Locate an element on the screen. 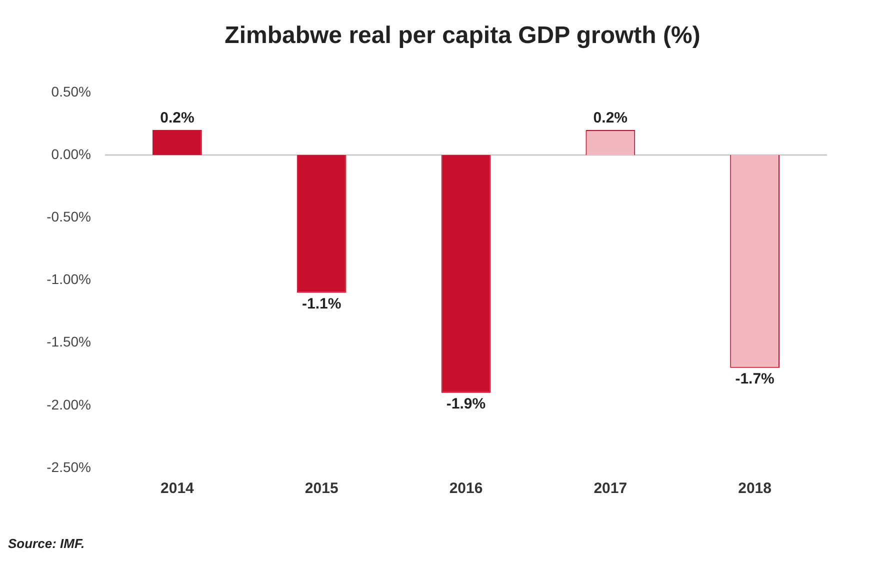  y-tick-label: -2.50% is located at coordinates (68, 466).